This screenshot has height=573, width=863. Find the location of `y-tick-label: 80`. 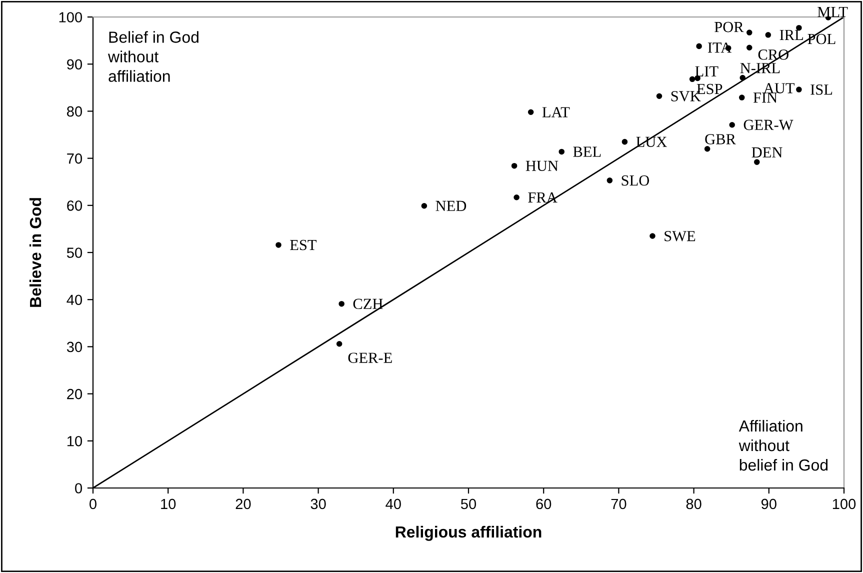

y-tick-label: 80 is located at coordinates (74, 111).